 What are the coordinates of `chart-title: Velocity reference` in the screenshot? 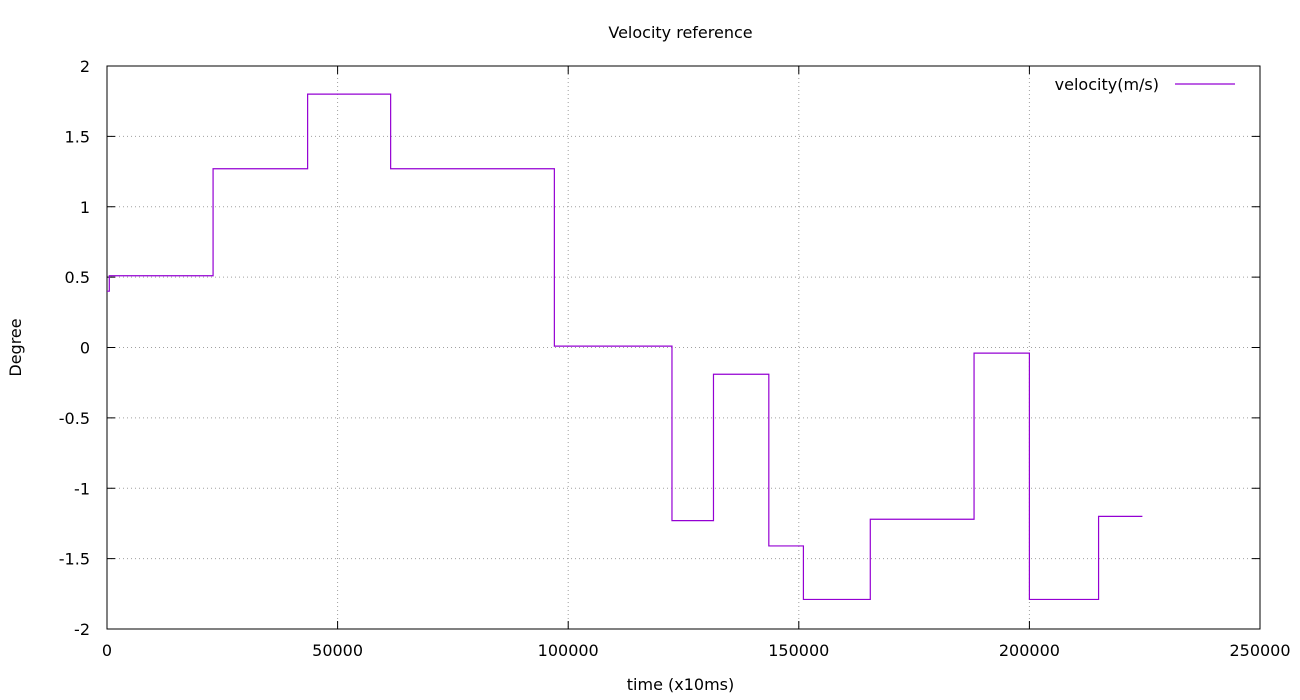 It's located at (680, 32).